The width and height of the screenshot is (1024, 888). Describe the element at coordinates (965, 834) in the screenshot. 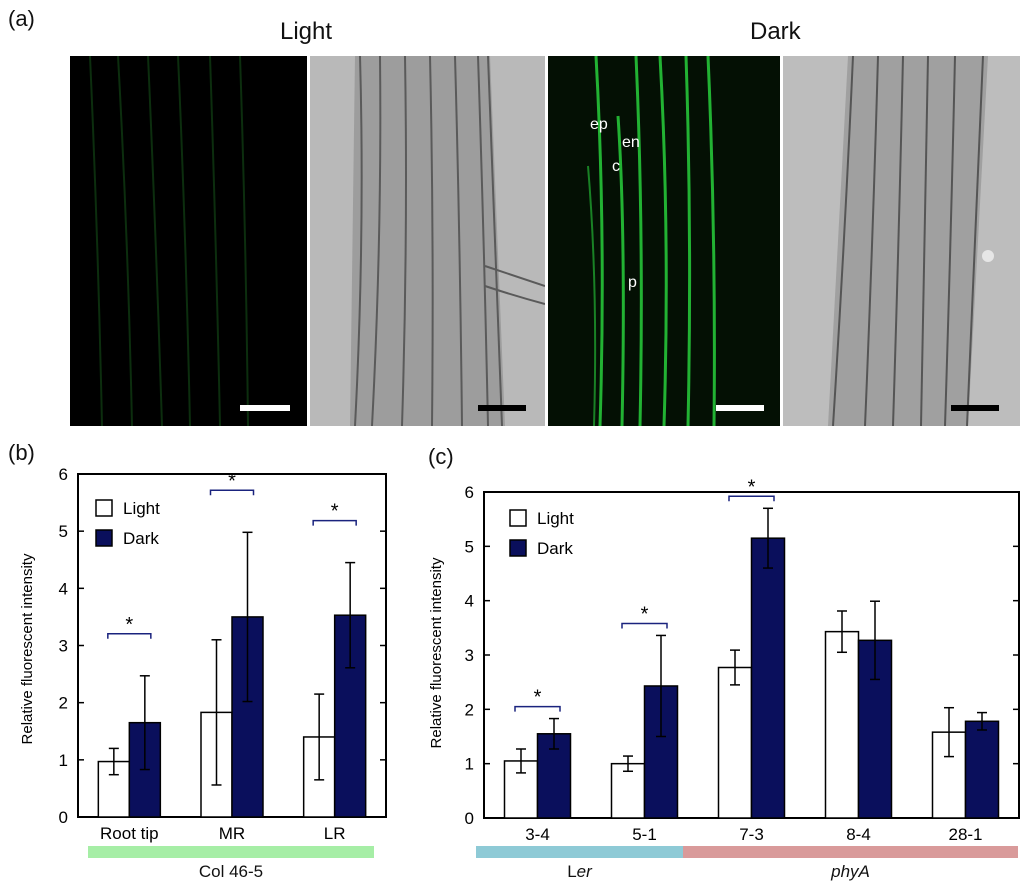

I see `chart-c-xtick-label: 28-1` at that location.